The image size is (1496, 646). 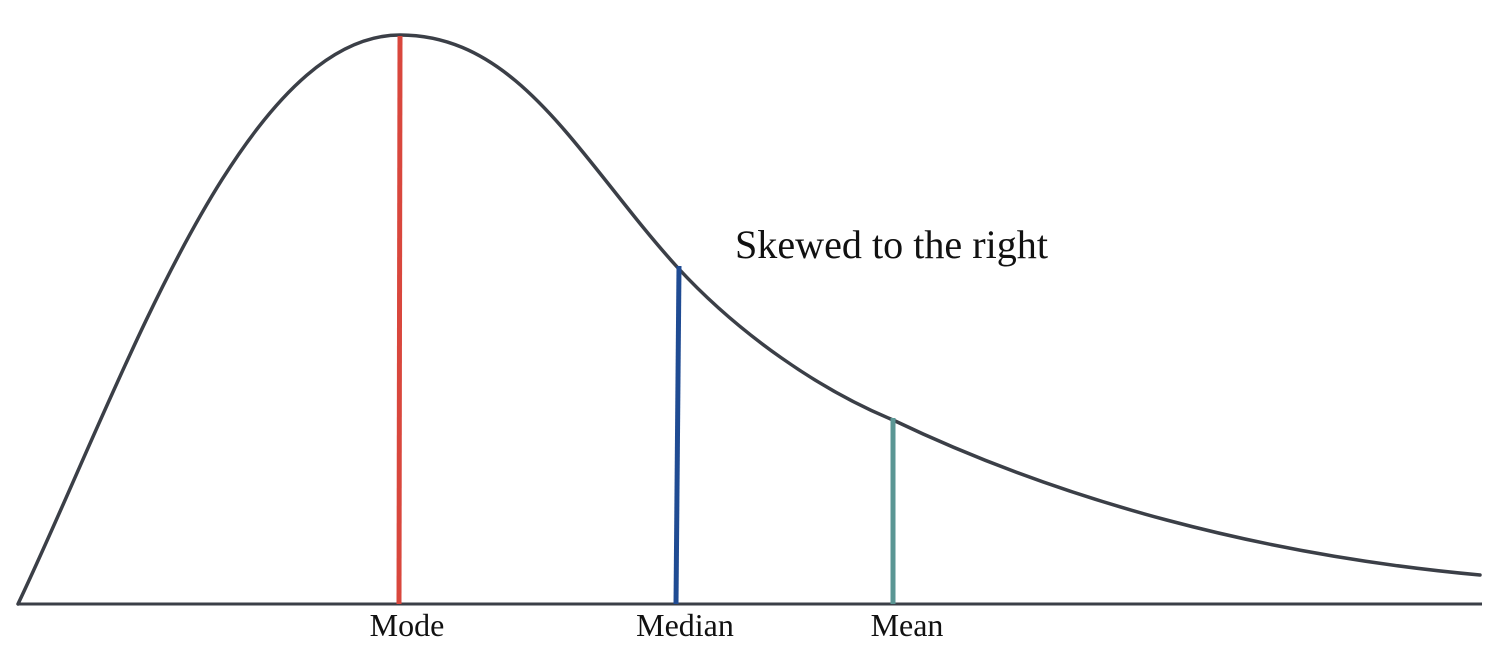 I want to click on median-line, so click(x=677, y=435).